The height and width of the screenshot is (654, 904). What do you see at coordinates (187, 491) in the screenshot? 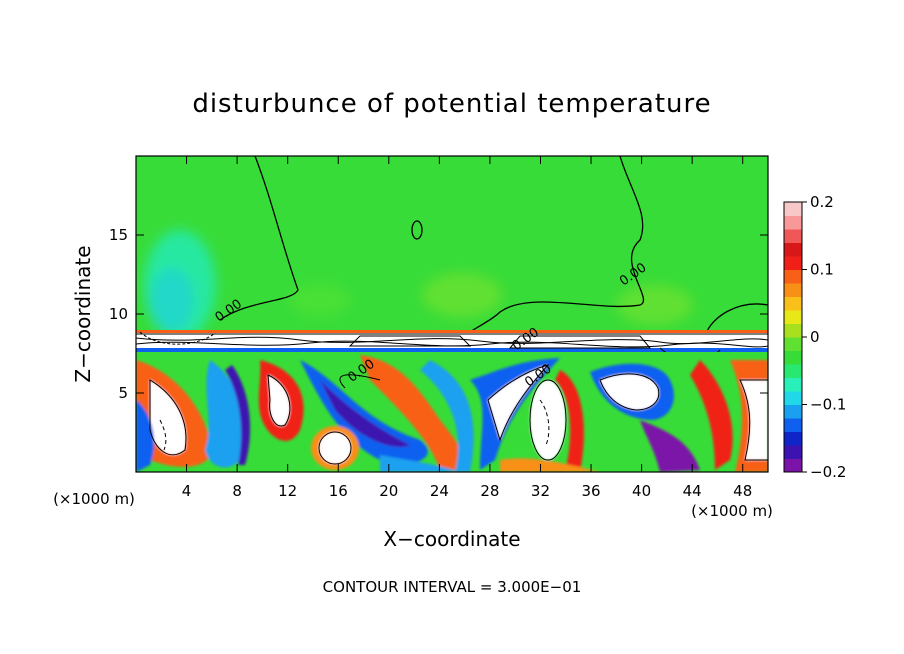
I see `x-tick-label: 4` at bounding box center [187, 491].